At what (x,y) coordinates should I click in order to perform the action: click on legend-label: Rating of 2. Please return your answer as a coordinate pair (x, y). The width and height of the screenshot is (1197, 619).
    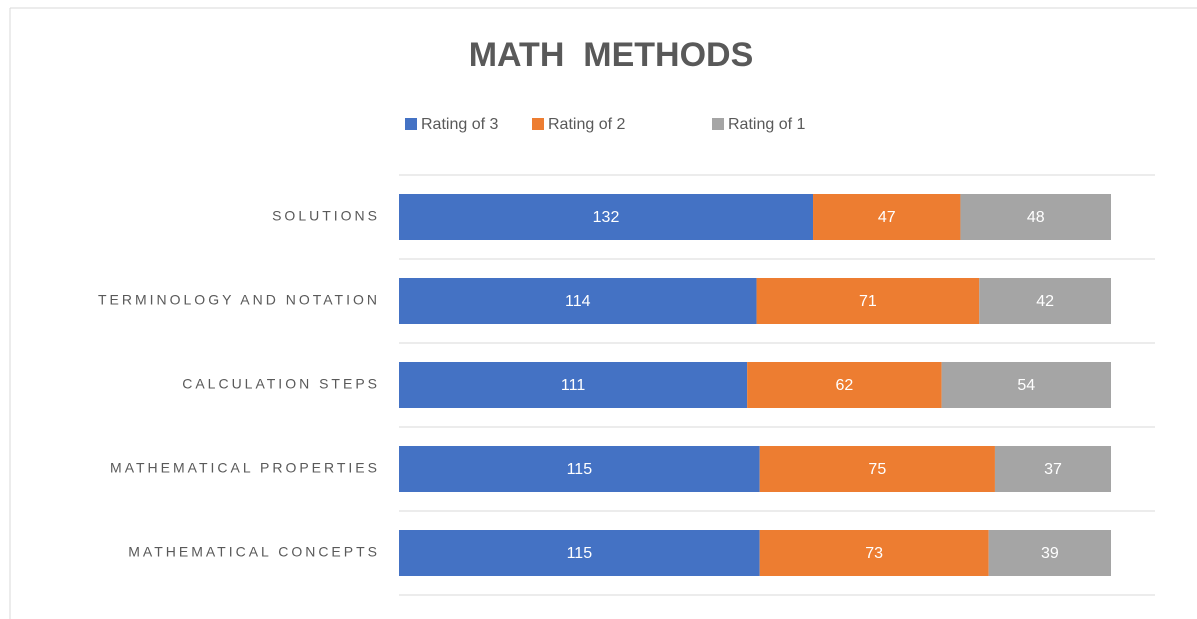
    Looking at the image, I should click on (586, 124).